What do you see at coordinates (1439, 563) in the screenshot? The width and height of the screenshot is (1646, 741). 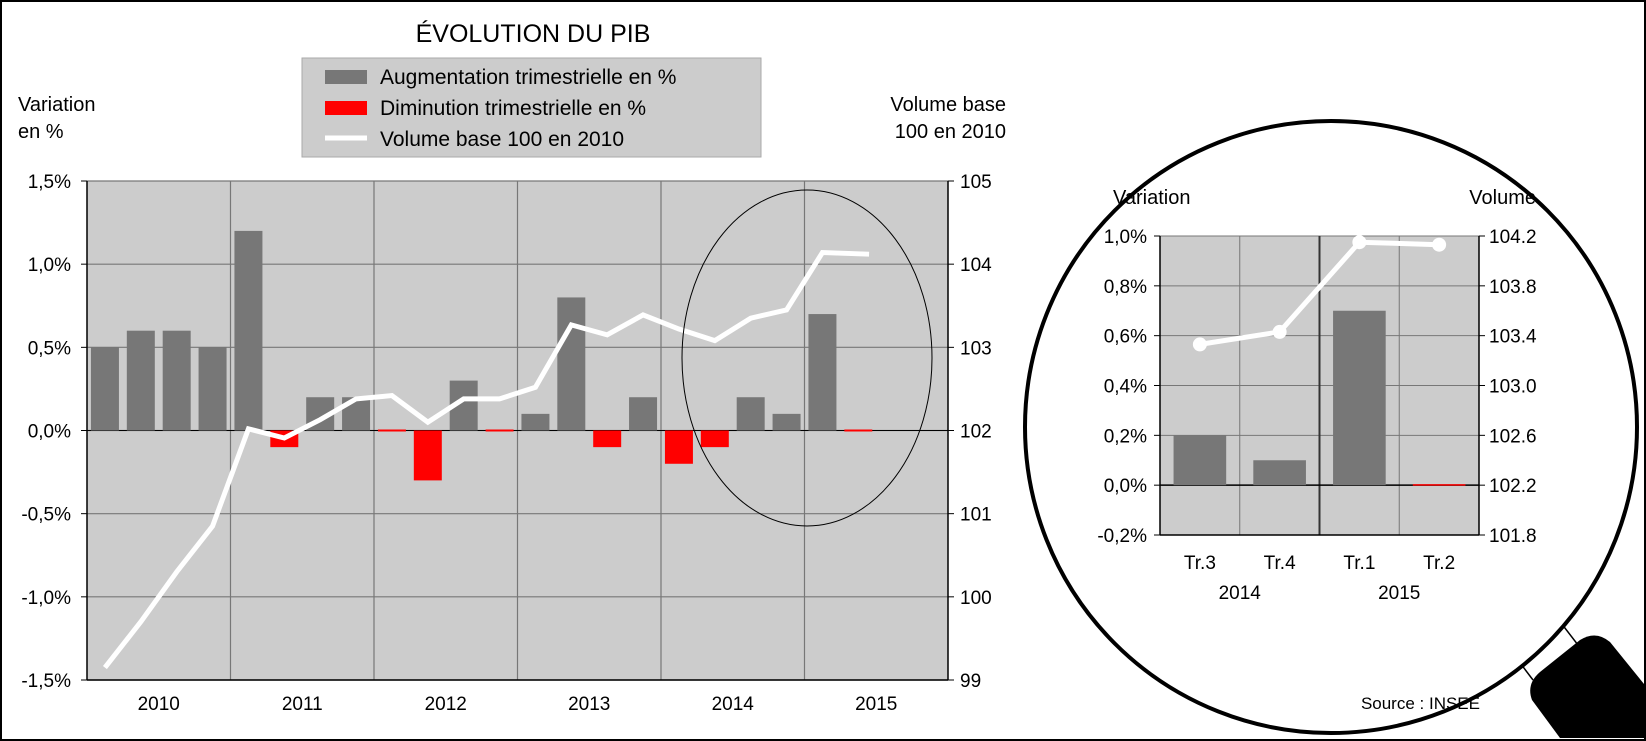 I see `inset-x-tick-label-quarter: Tr.2` at bounding box center [1439, 563].